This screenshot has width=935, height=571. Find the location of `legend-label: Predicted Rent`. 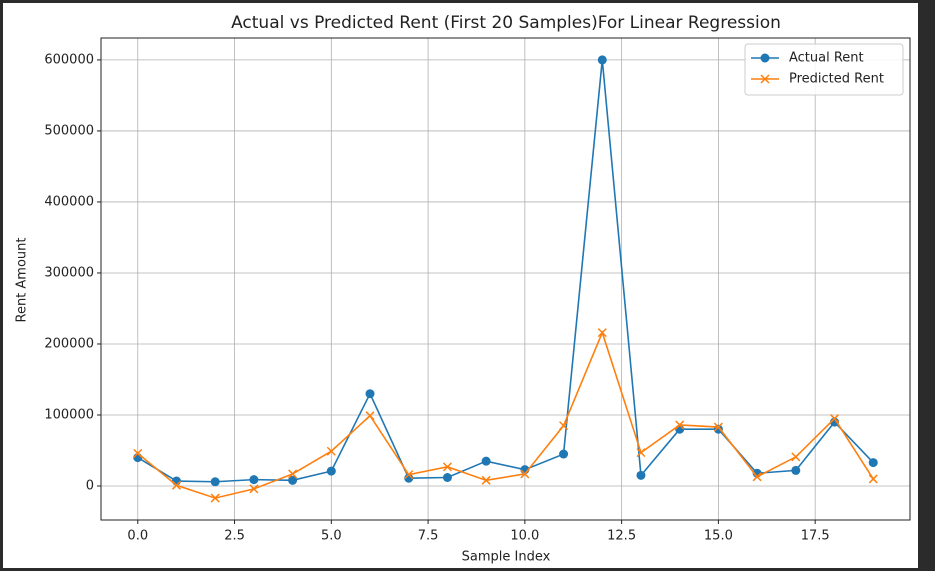

legend-label: Predicted Rent is located at coordinates (836, 79).